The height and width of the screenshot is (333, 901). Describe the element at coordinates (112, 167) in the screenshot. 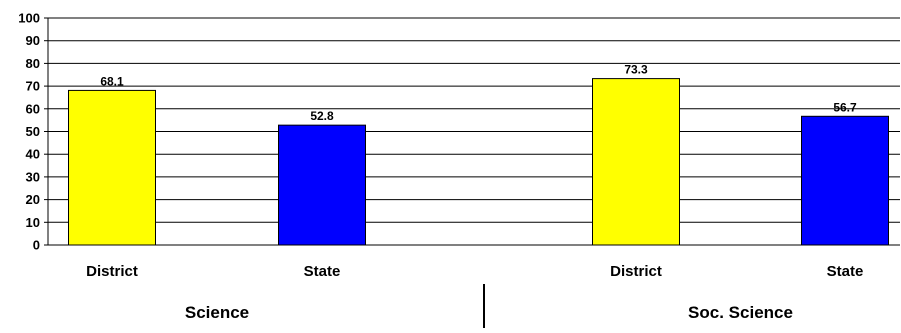

I see `bar-science-district` at that location.